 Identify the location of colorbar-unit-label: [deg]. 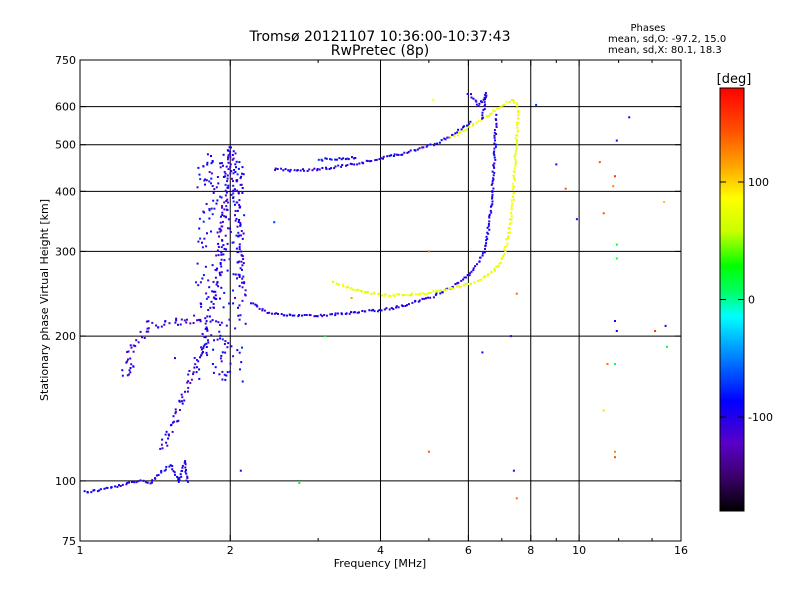
(734, 79).